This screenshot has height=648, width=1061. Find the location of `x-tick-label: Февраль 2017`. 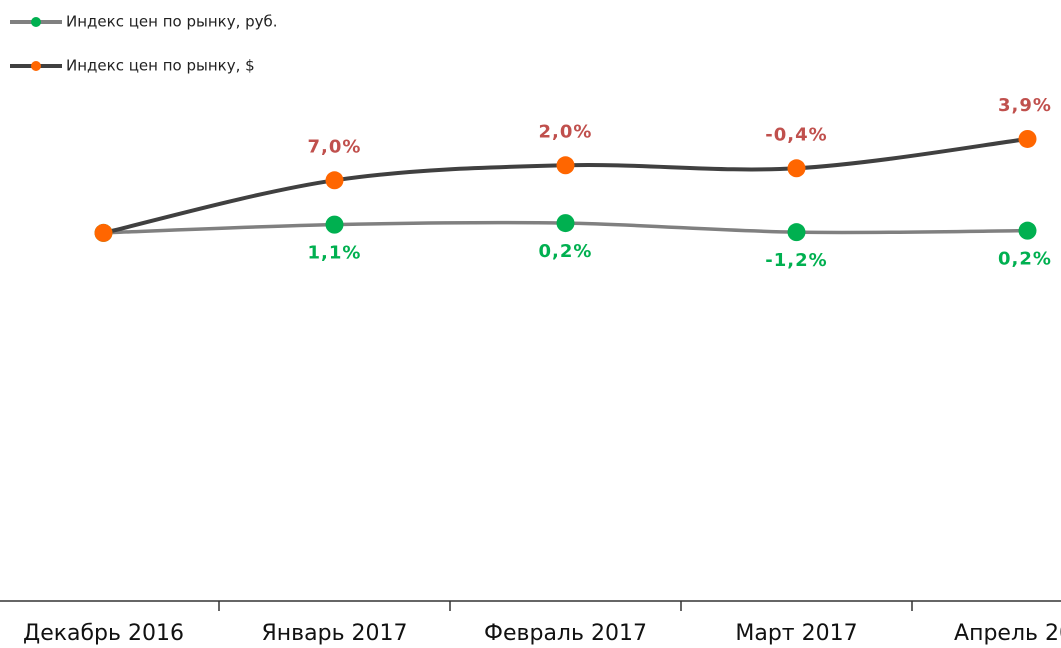

x-tick-label: Февраль 2017 is located at coordinates (565, 633).